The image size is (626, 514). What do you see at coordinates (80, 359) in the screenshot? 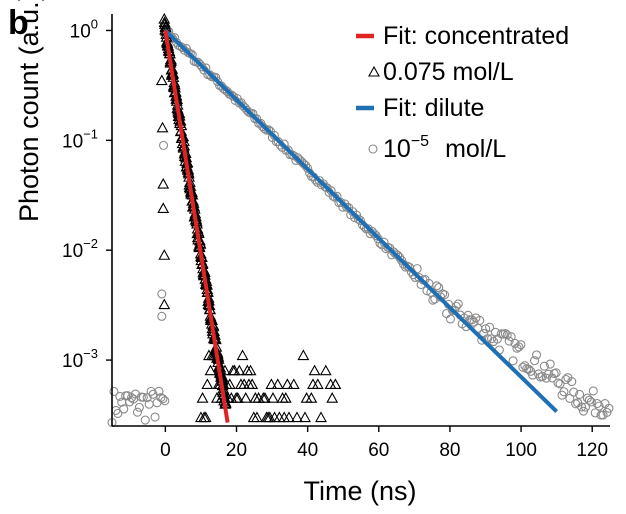
I see `y-tick-label: 10⁻³` at bounding box center [80, 359].